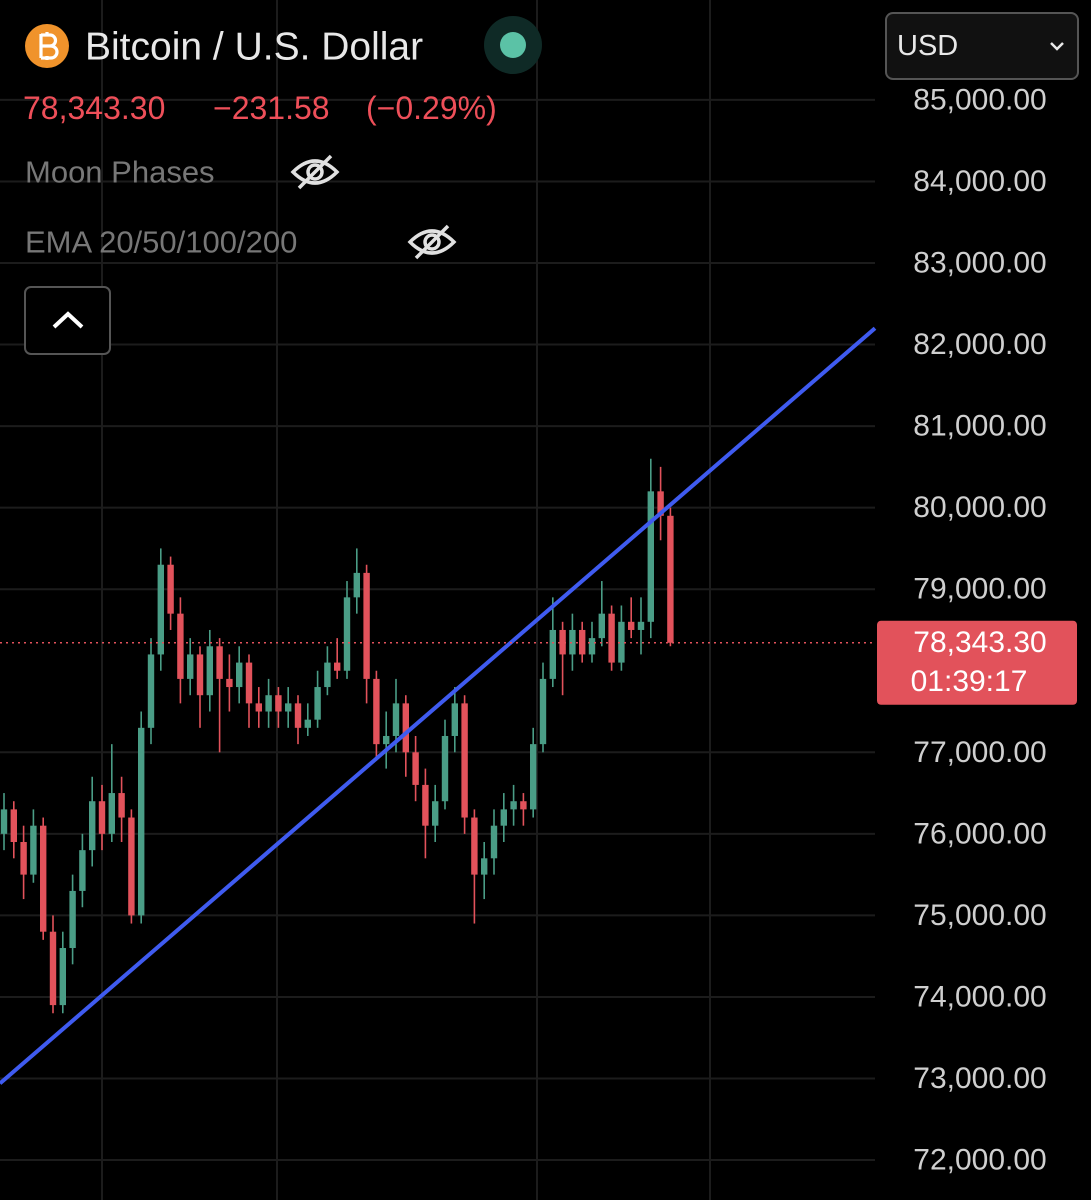  I want to click on last-price: 78,343.30, so click(94, 108).